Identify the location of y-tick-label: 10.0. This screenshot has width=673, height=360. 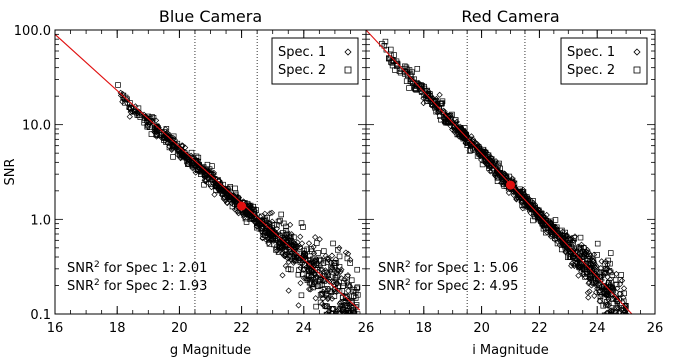
(36, 126).